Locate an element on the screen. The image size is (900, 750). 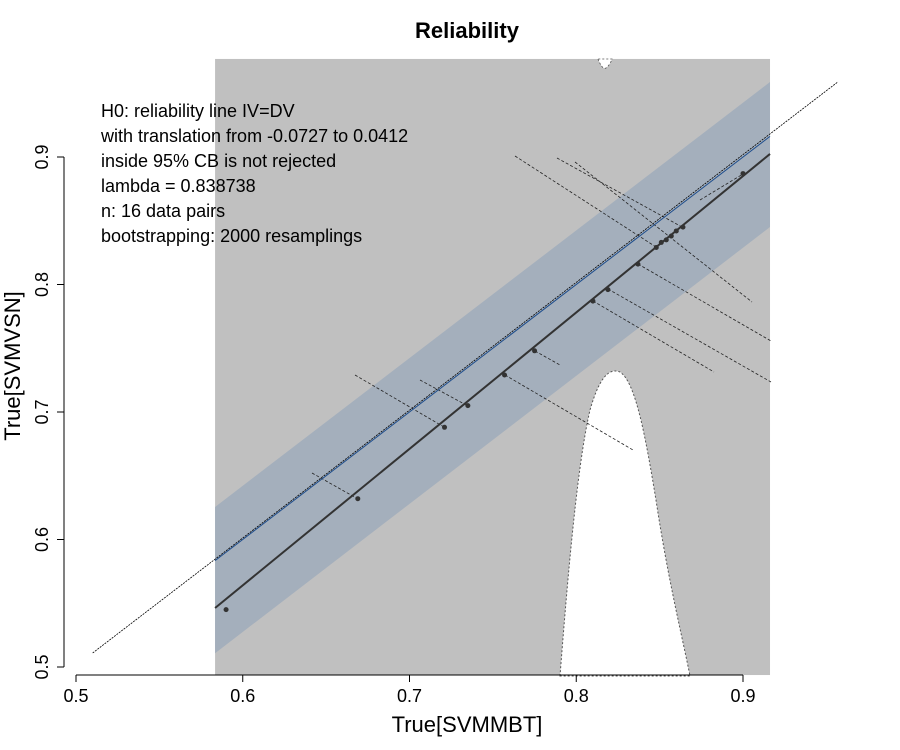
chart-title: Reliability is located at coordinates (467, 30).